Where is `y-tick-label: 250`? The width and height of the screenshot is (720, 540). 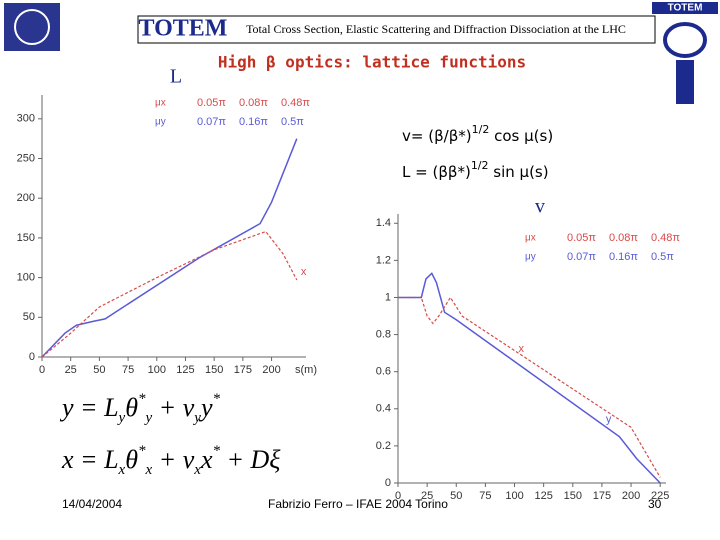 y-tick-label: 250 is located at coordinates (26, 158).